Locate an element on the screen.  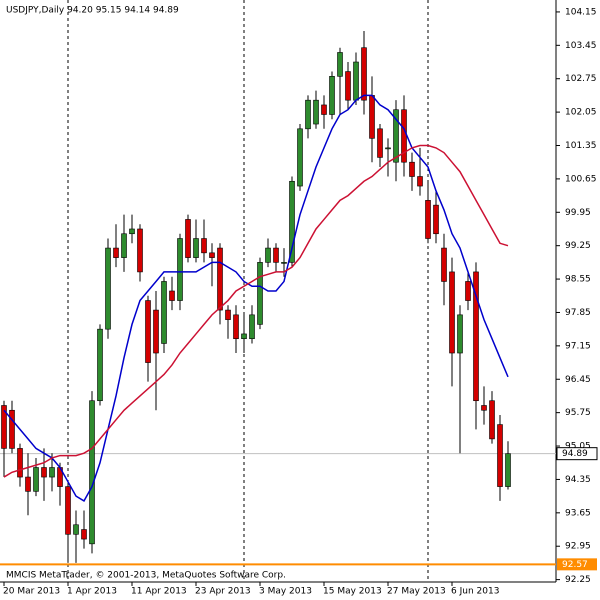
x-tick-label: 20 Mar 2013 is located at coordinates (31, 592).